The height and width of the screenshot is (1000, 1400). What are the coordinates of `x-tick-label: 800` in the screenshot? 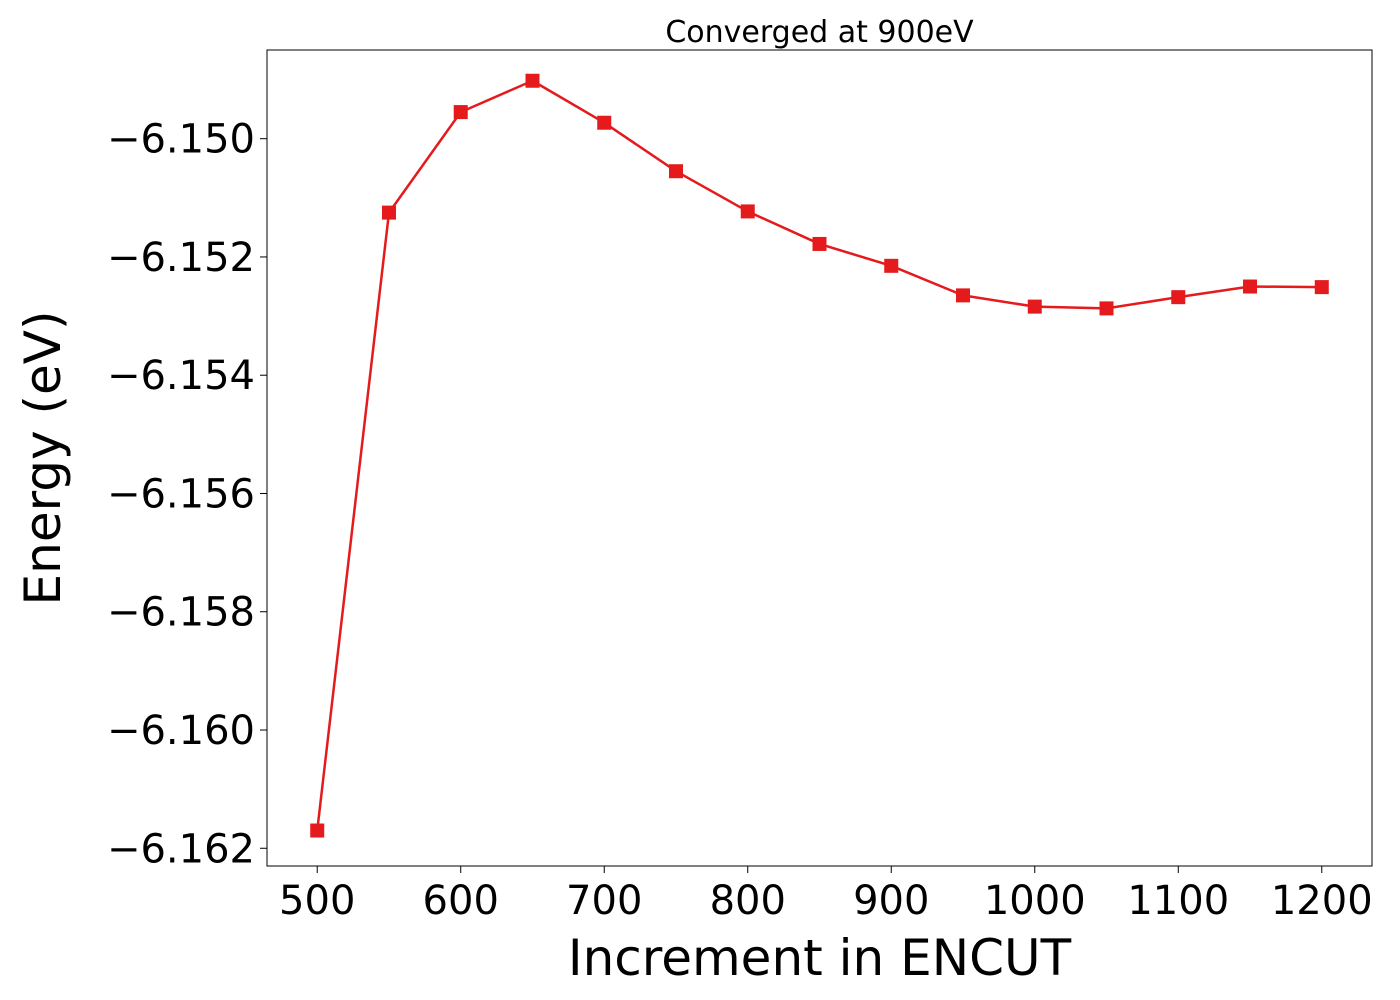 It's located at (748, 901).